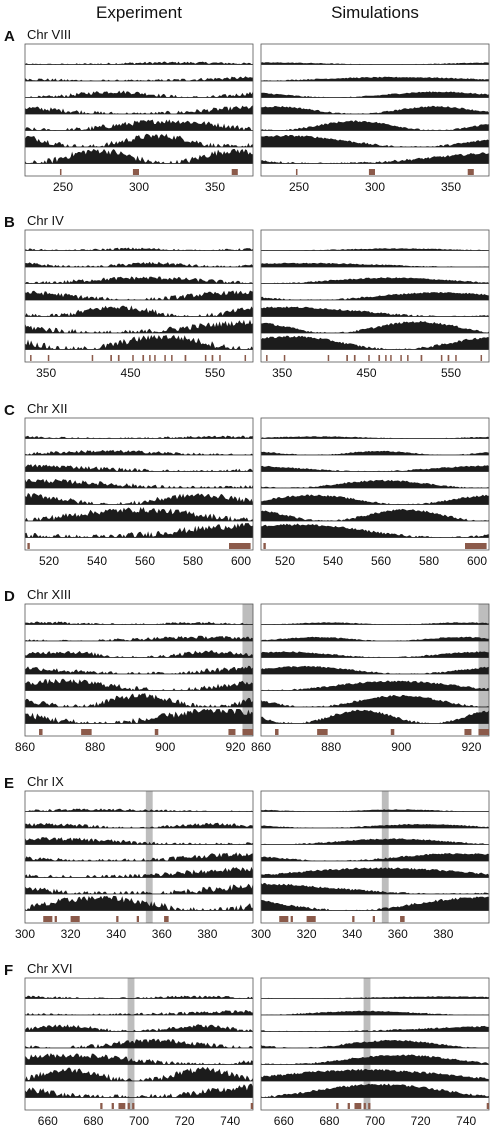 The width and height of the screenshot is (494, 1126). What do you see at coordinates (284, 1120) in the screenshot?
I see `x-tick-label: 660` at bounding box center [284, 1120].